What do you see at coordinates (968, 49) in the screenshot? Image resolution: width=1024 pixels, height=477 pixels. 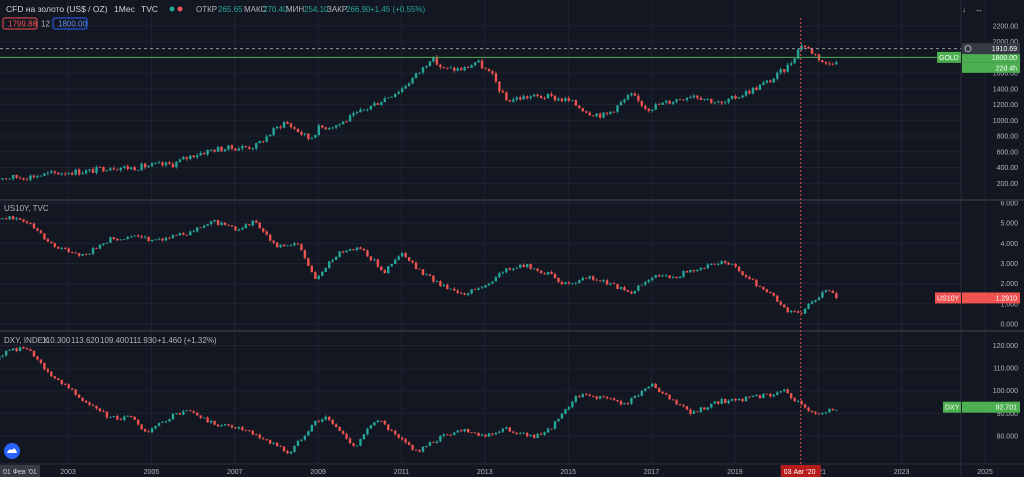 I see `plus-icon` at bounding box center [968, 49].